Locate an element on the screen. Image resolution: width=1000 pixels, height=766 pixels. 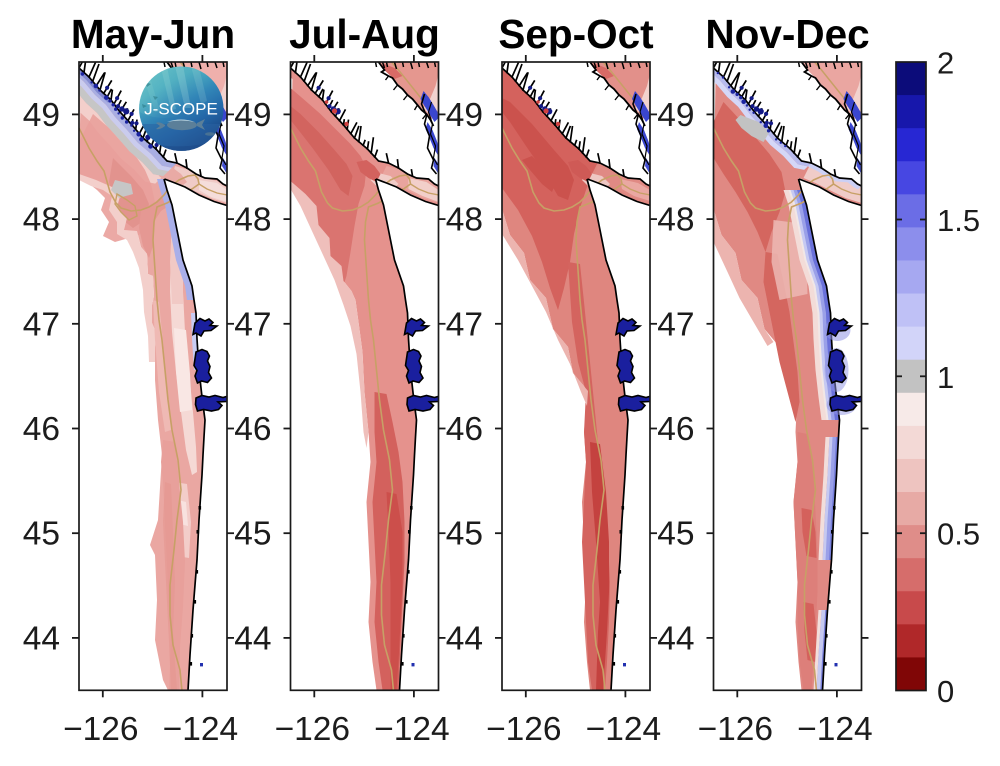
svg-text: 1.5 is located at coordinates (958, 220).